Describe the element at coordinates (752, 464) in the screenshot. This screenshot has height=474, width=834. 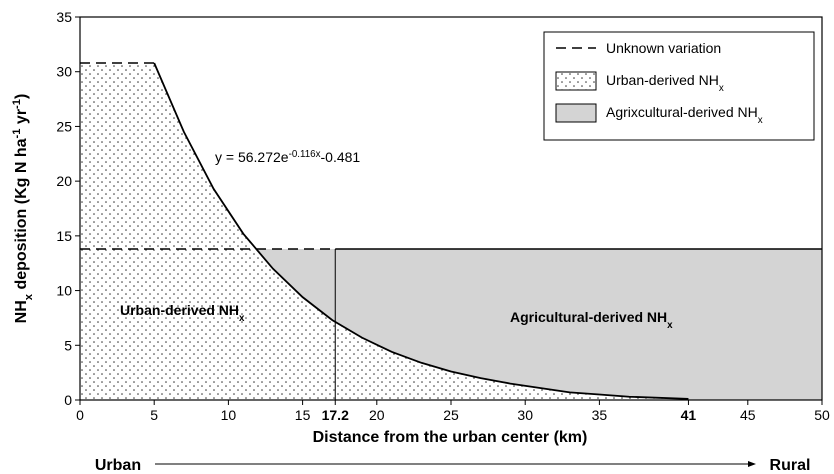
I see `arrow-head` at that location.